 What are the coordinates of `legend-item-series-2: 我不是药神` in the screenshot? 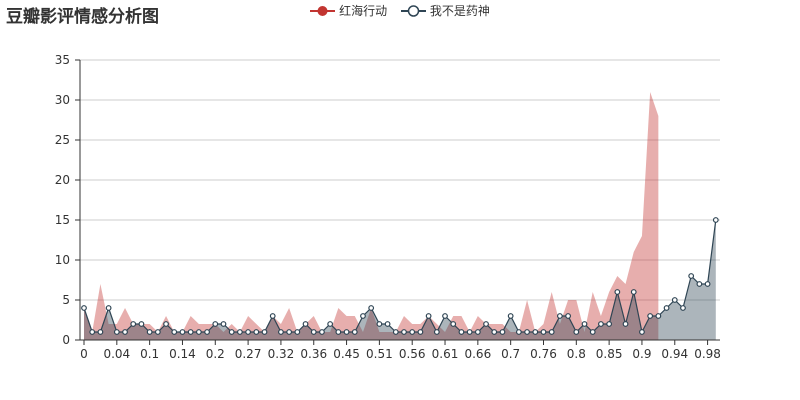 It's located at (445, 10).